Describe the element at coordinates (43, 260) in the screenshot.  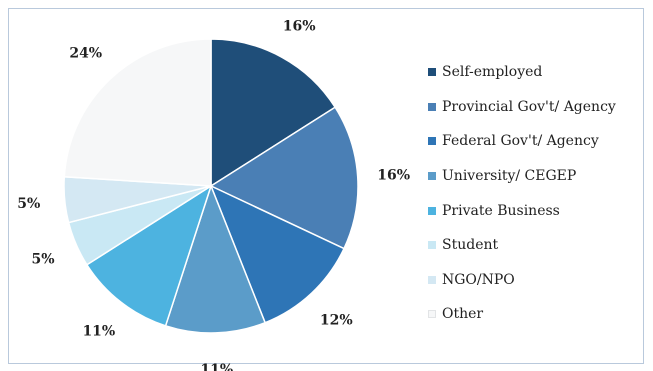
I see `slice-value-label-5: 5%` at that location.